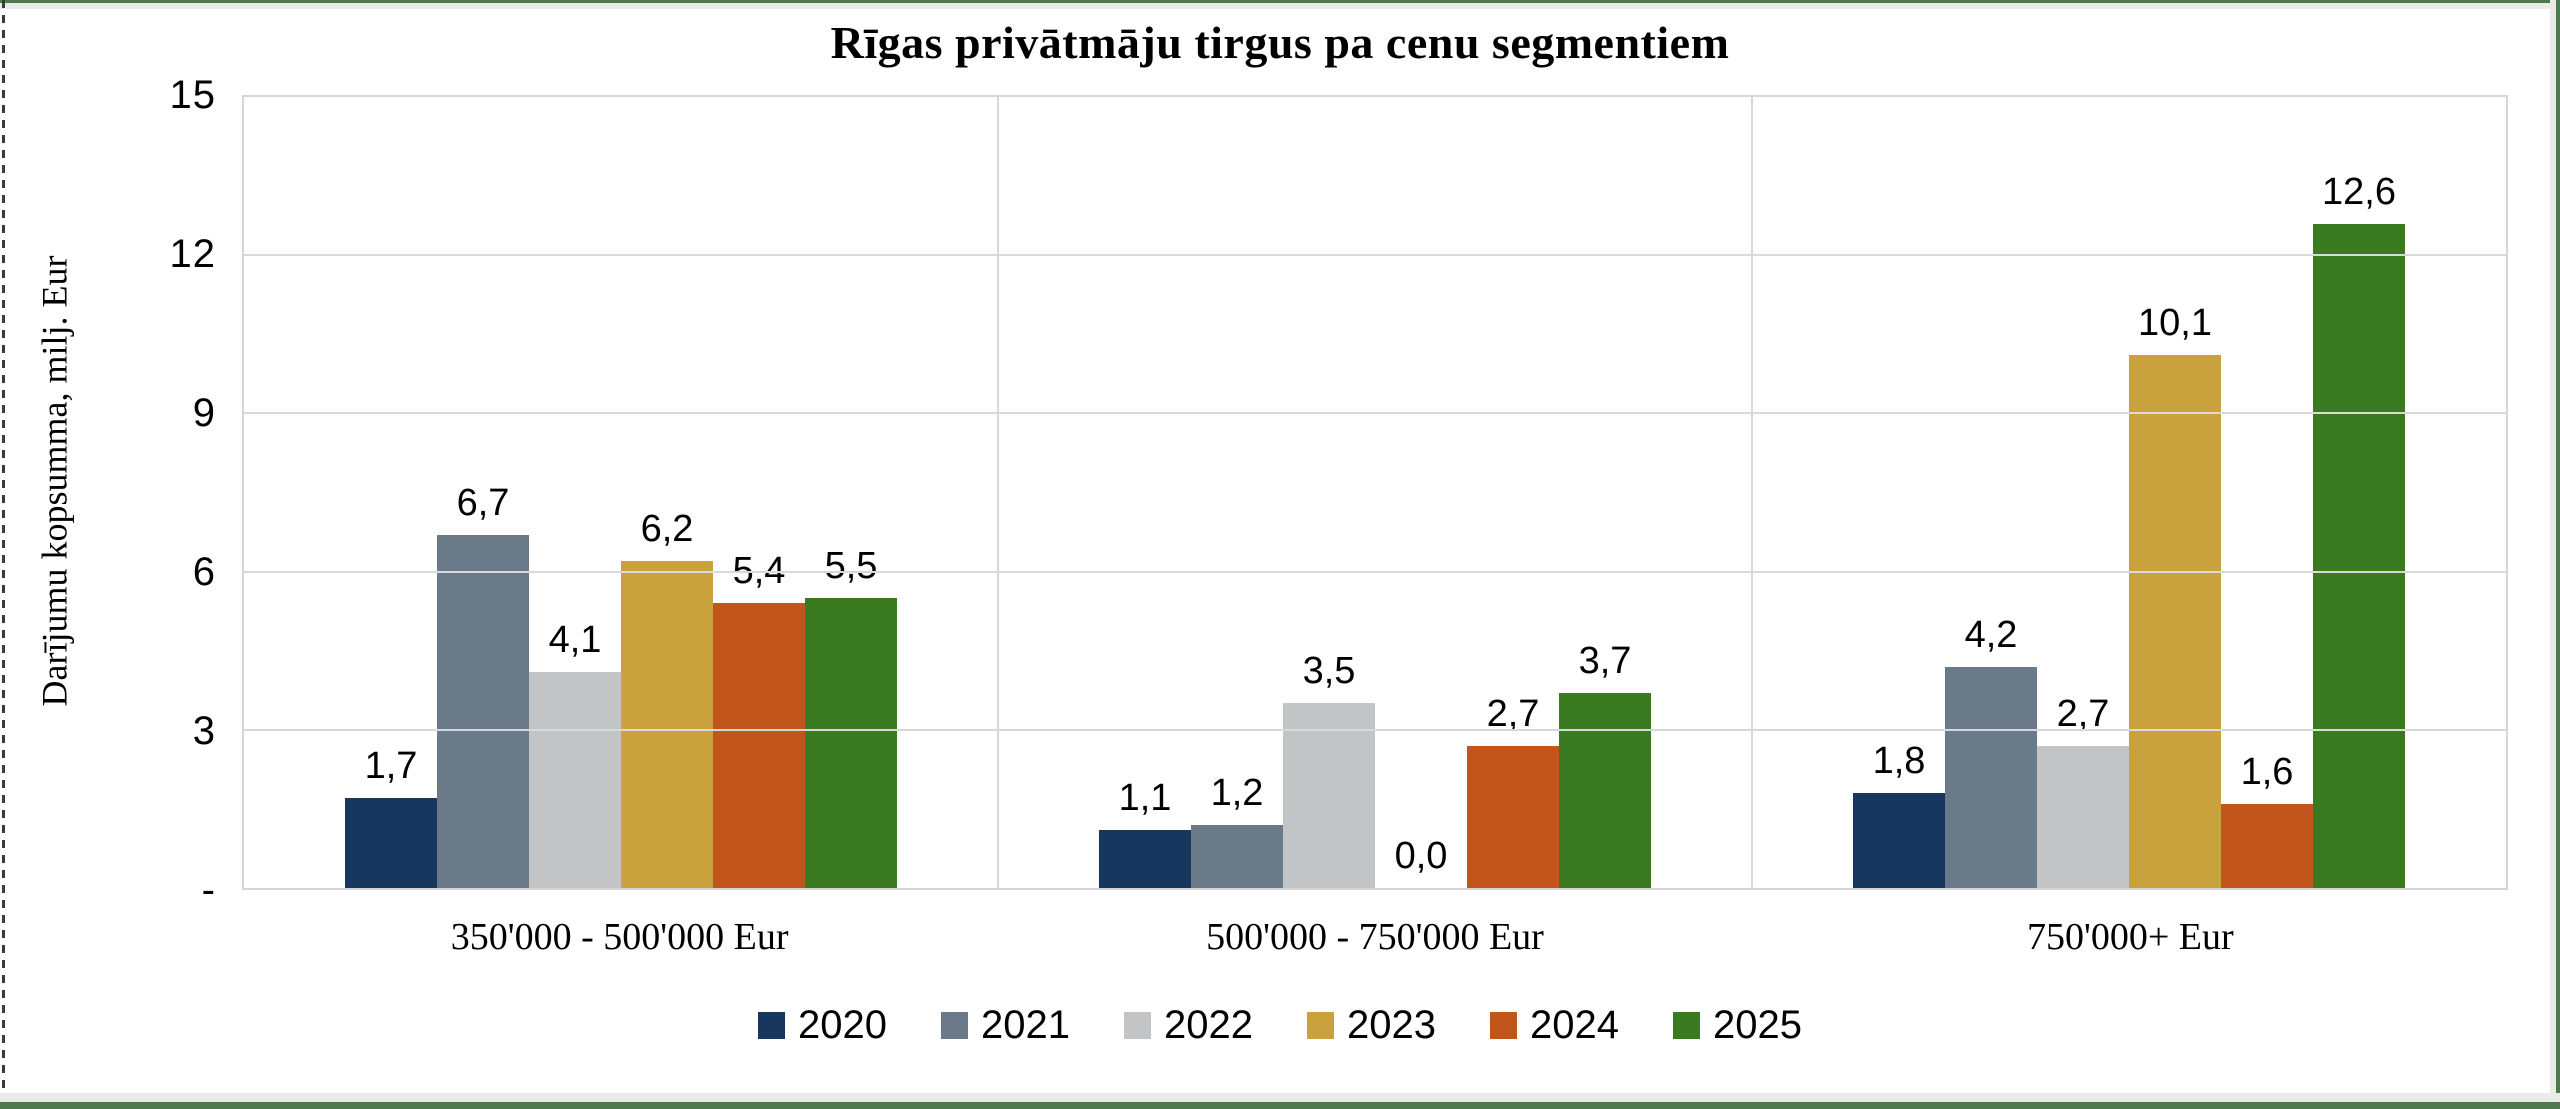  What do you see at coordinates (1208, 1025) in the screenshot?
I see `legend-label: 2022` at bounding box center [1208, 1025].